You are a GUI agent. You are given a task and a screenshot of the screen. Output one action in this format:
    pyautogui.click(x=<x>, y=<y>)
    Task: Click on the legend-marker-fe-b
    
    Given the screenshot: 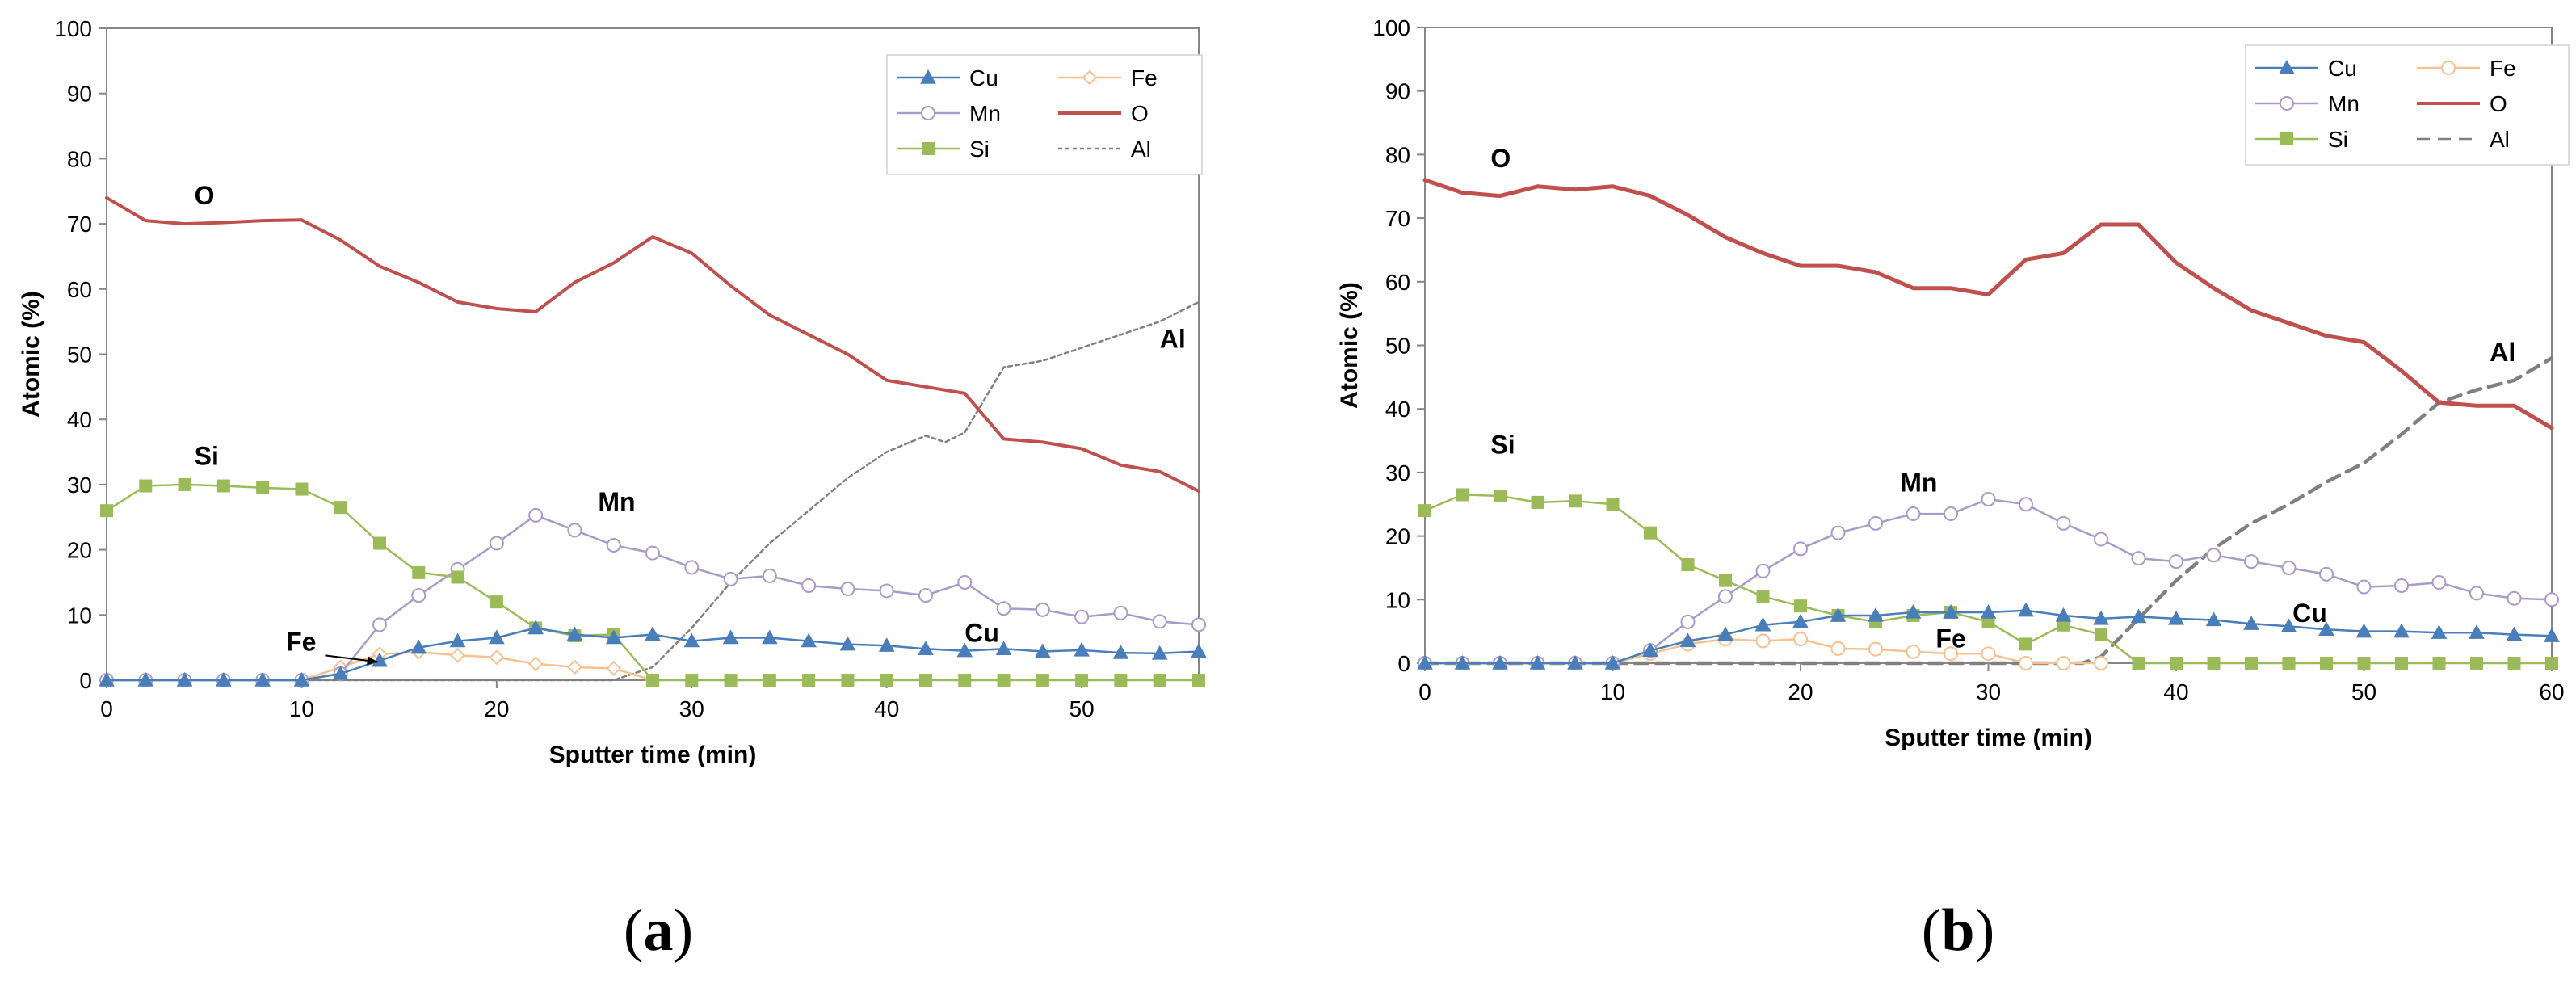 What is the action you would take?
    pyautogui.click(x=2448, y=68)
    